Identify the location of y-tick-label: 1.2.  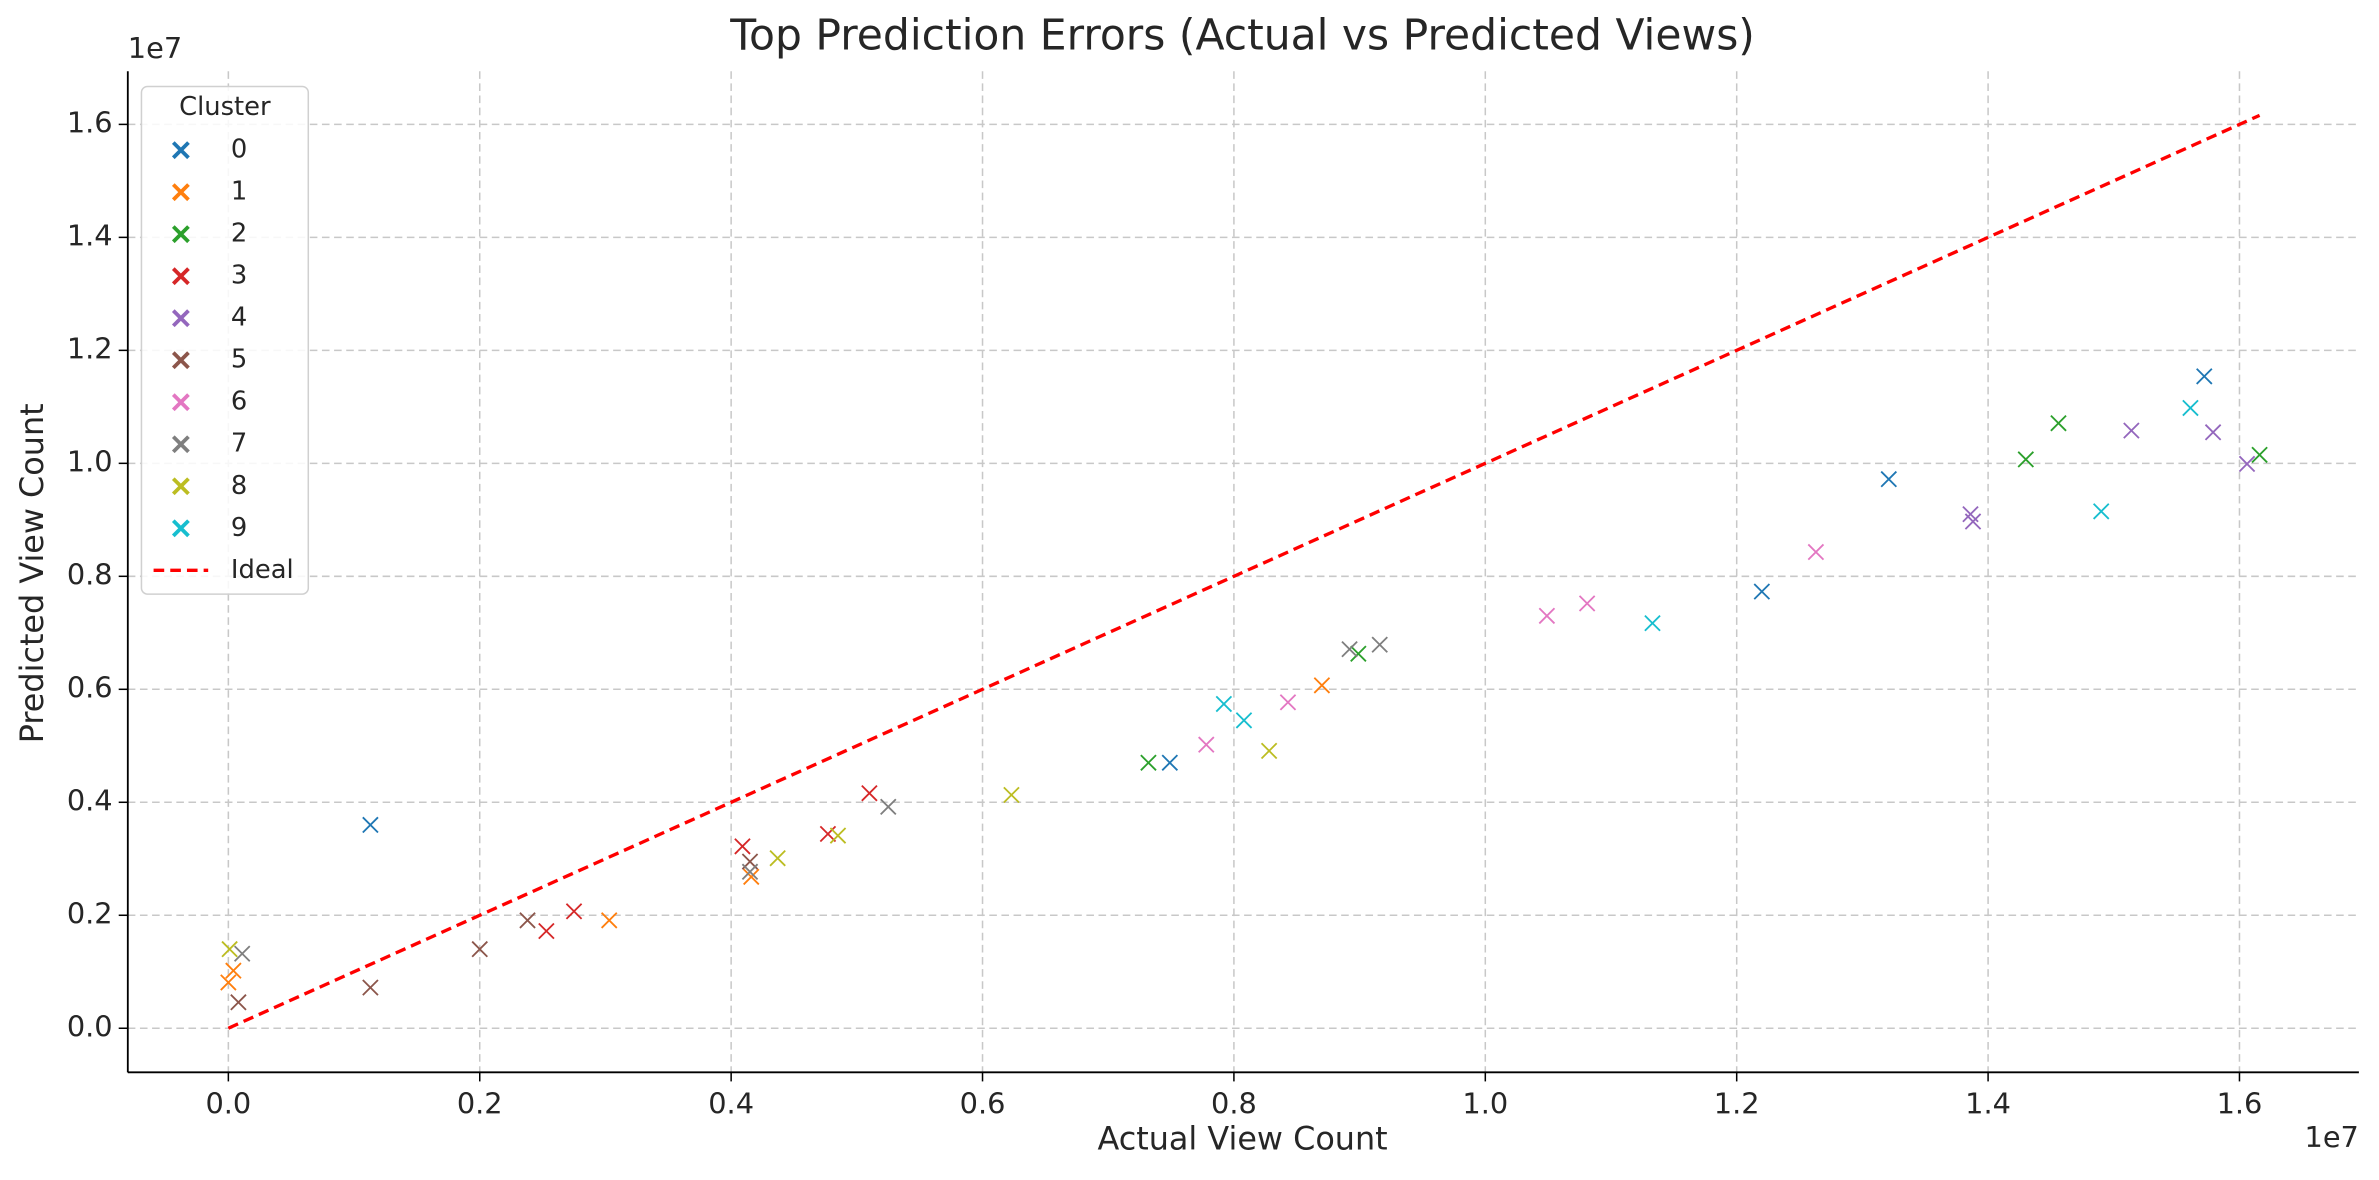
(90, 348).